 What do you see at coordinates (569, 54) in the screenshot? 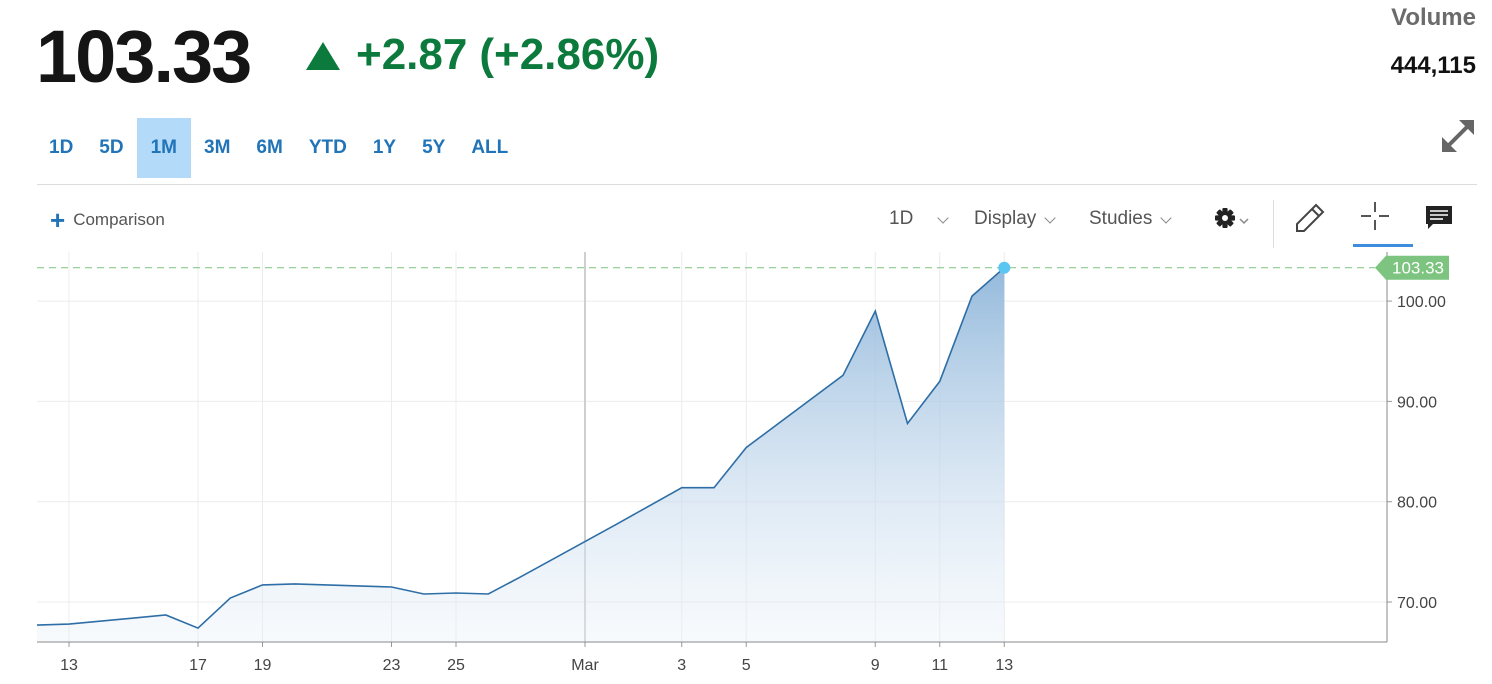
I see `change-percent: (+2.86%)` at bounding box center [569, 54].